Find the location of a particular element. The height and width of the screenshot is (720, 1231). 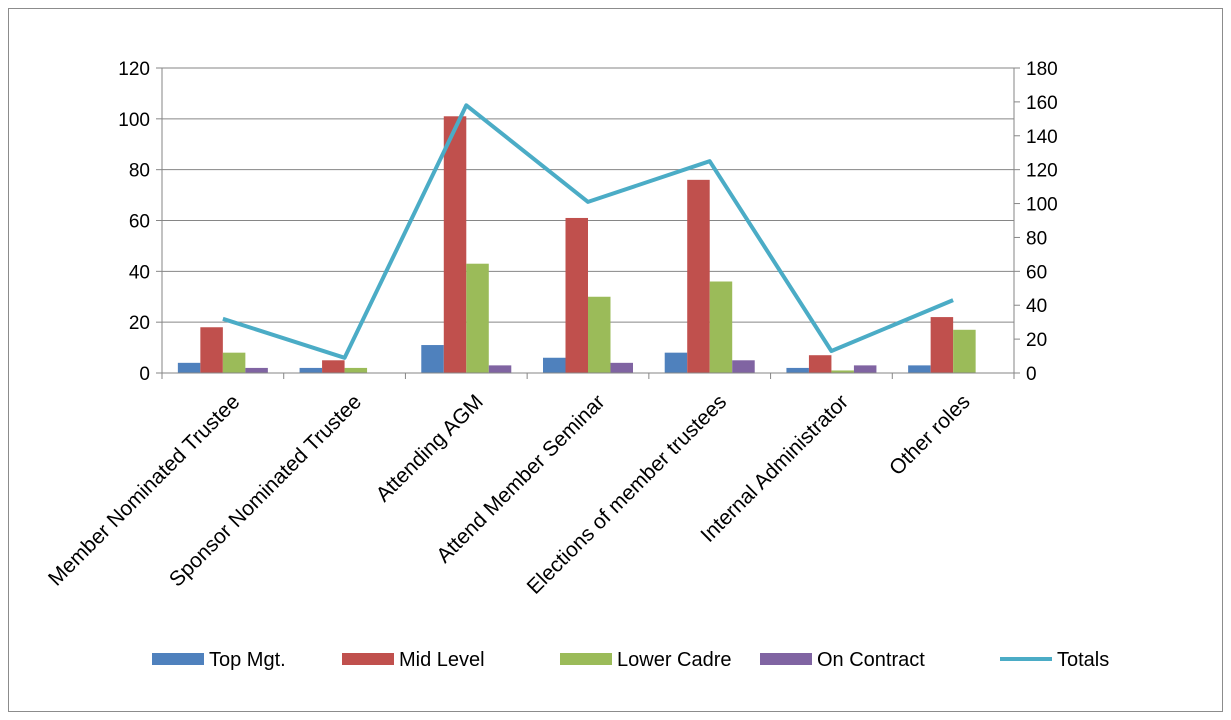

category-label: Other roles is located at coordinates (930, 435).